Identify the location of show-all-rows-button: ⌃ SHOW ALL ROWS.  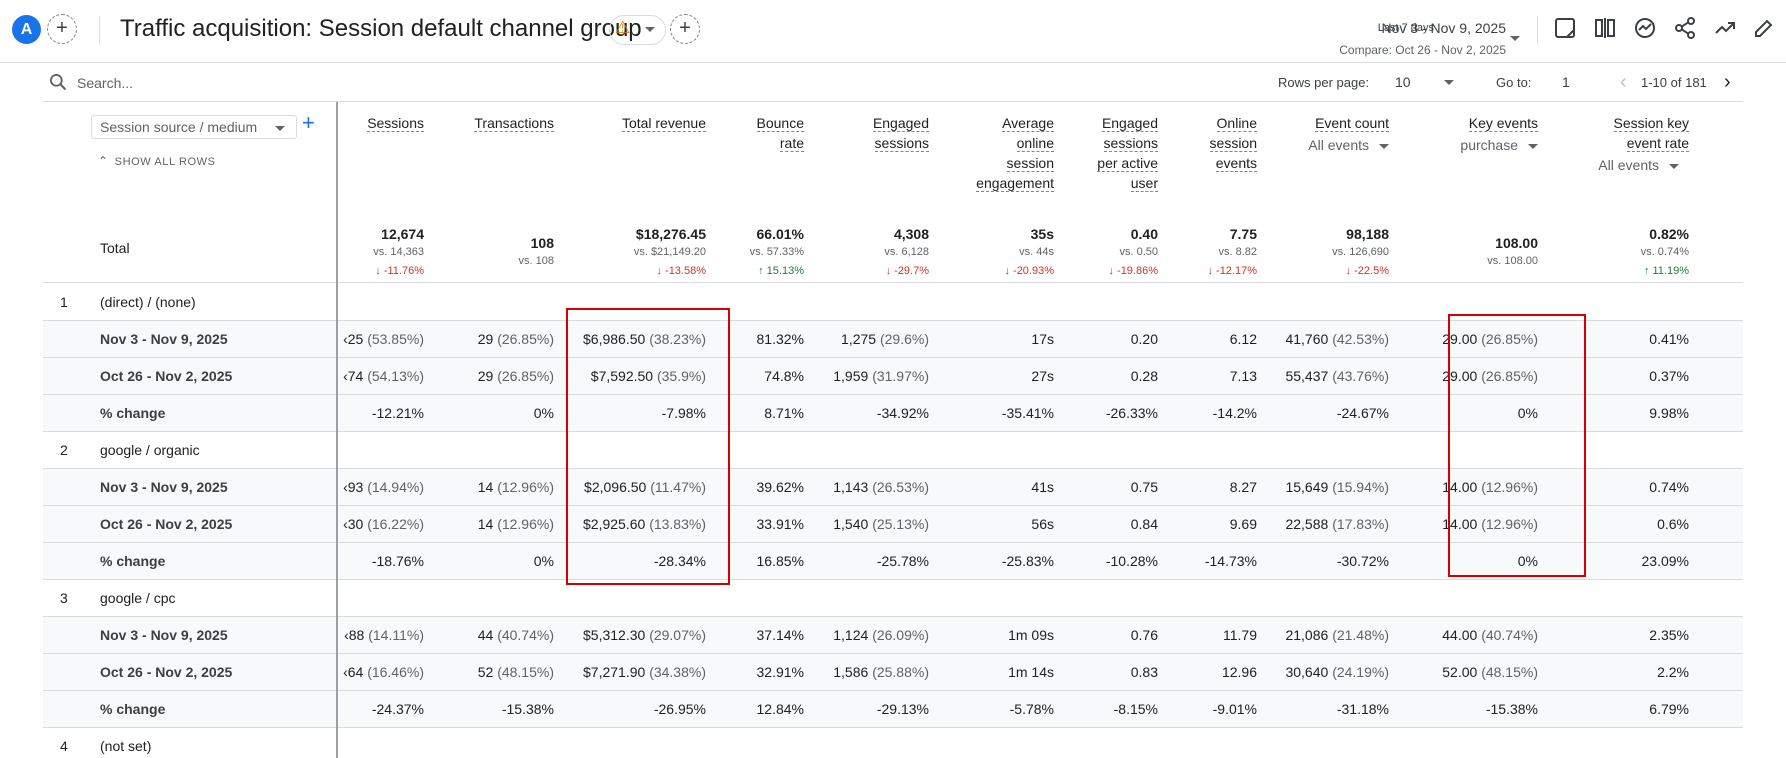
(157, 161).